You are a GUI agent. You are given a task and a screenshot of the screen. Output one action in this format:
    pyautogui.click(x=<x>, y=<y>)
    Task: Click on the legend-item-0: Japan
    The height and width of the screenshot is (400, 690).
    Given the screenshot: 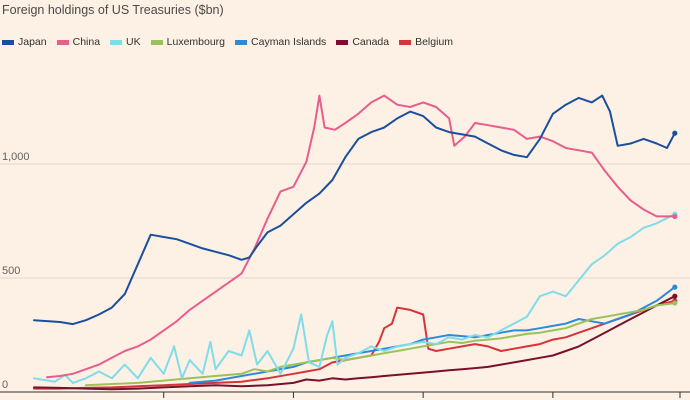 What is the action you would take?
    pyautogui.click(x=24, y=42)
    